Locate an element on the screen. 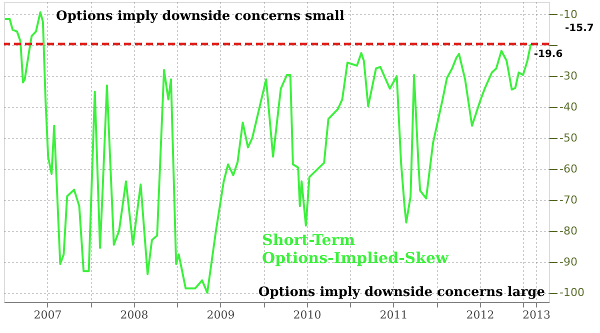 This screenshot has width=600, height=333. text: -15.7 is located at coordinates (579, 28).